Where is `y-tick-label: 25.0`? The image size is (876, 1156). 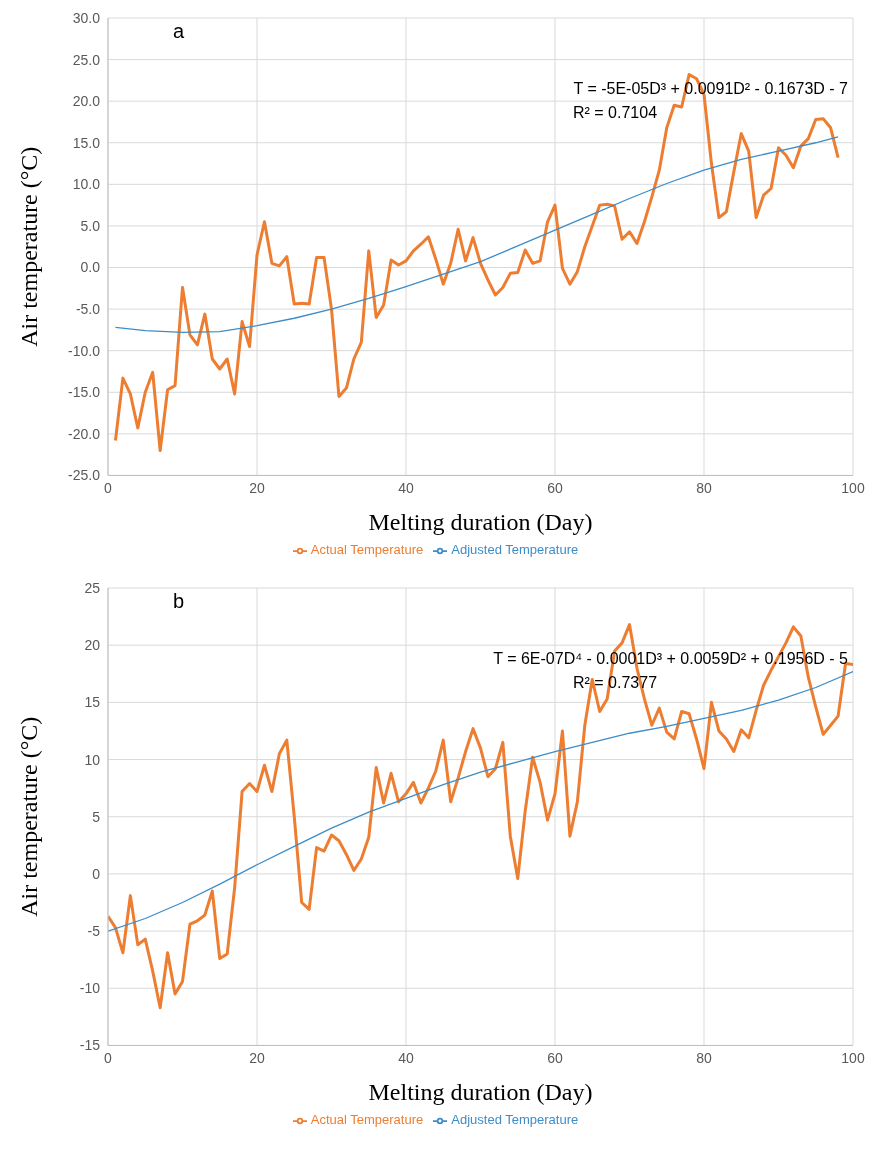 y-tick-label: 25.0 is located at coordinates (86, 59).